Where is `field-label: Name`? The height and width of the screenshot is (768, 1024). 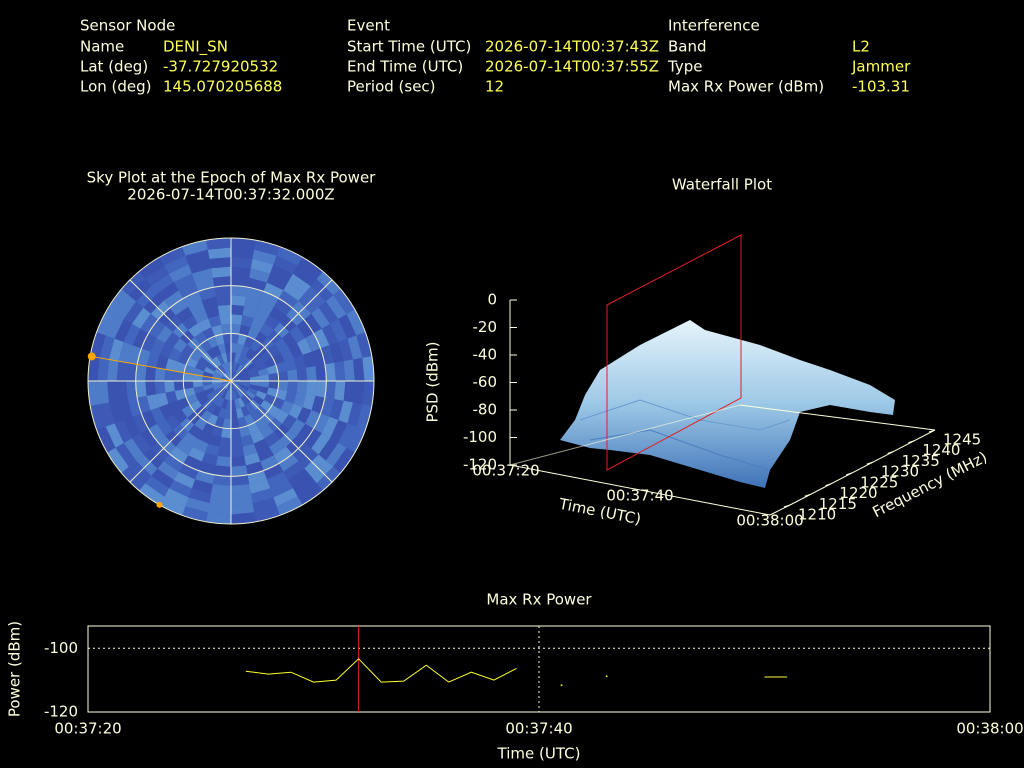 field-label: Name is located at coordinates (102, 47).